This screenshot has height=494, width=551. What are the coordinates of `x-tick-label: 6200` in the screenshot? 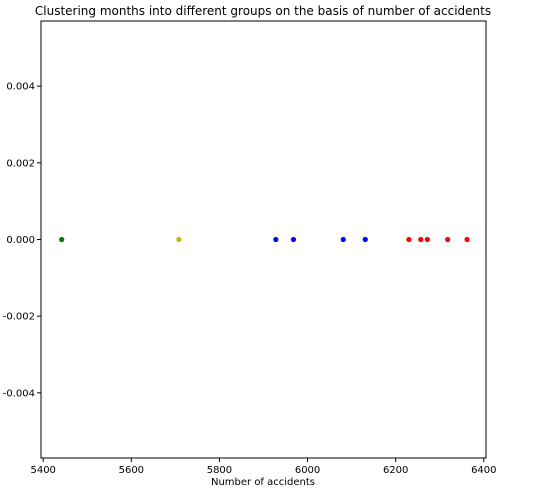 It's located at (395, 470).